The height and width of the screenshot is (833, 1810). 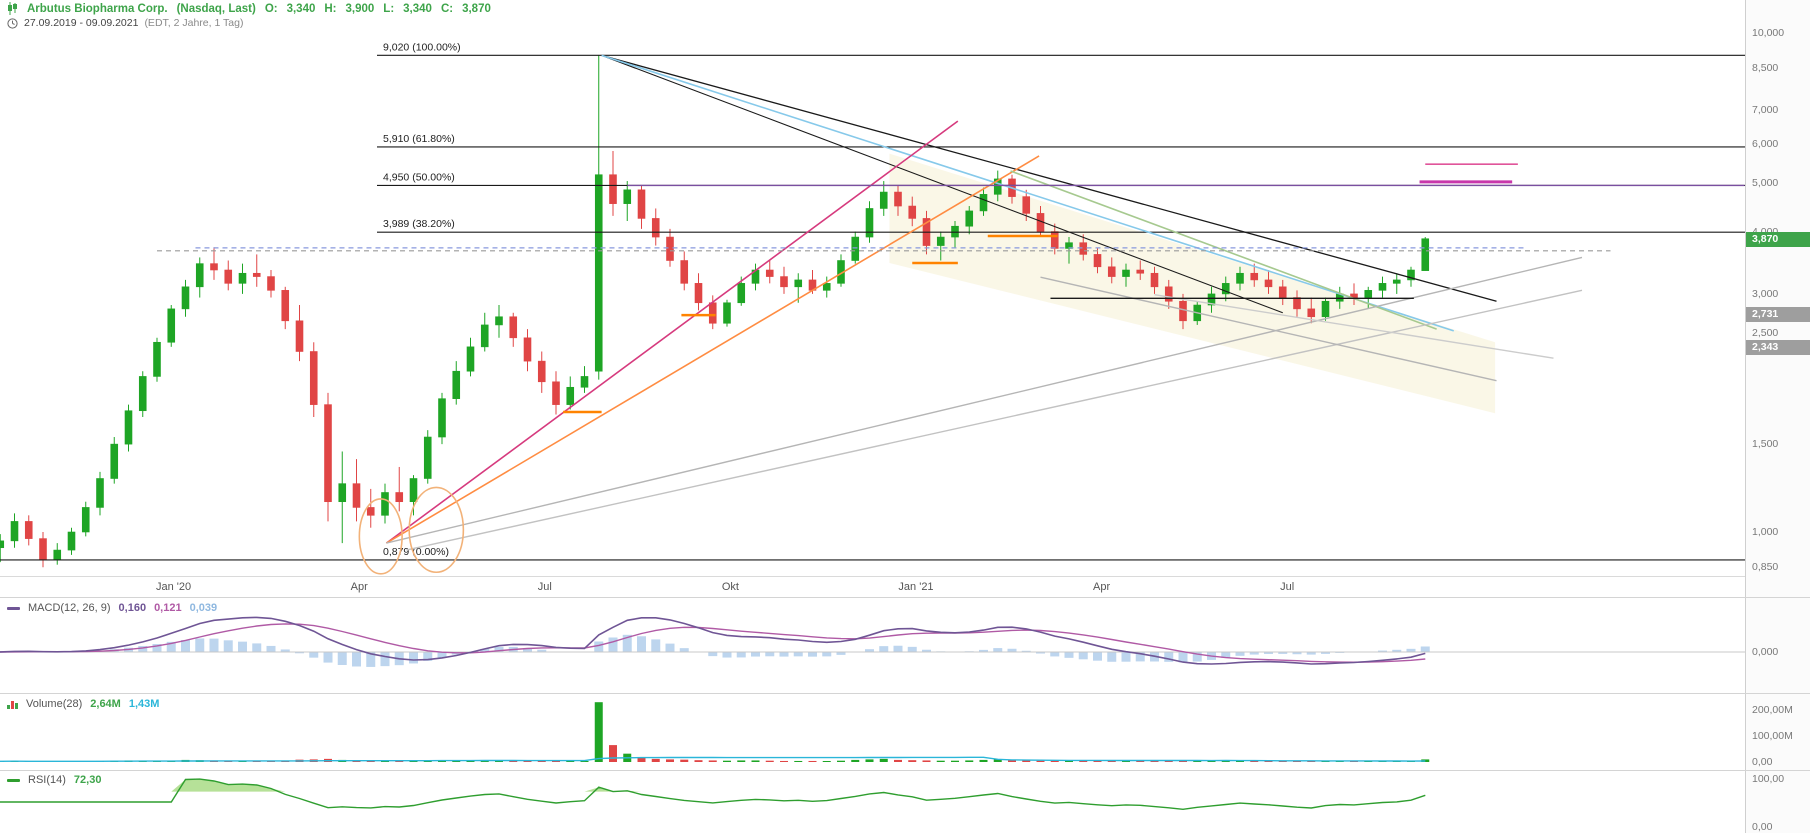 I want to click on rsi-name: RSI(14), so click(x=47, y=780).